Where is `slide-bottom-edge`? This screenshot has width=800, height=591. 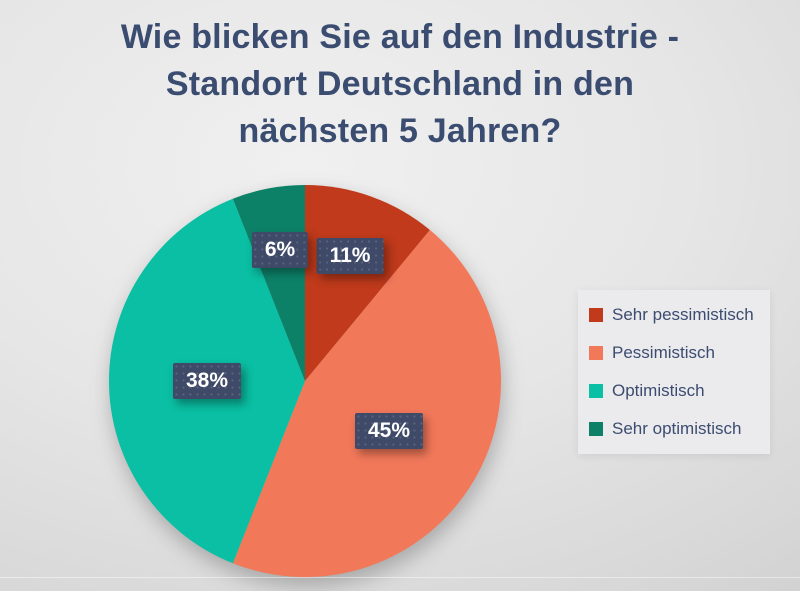
slide-bottom-edge is located at coordinates (400, 577).